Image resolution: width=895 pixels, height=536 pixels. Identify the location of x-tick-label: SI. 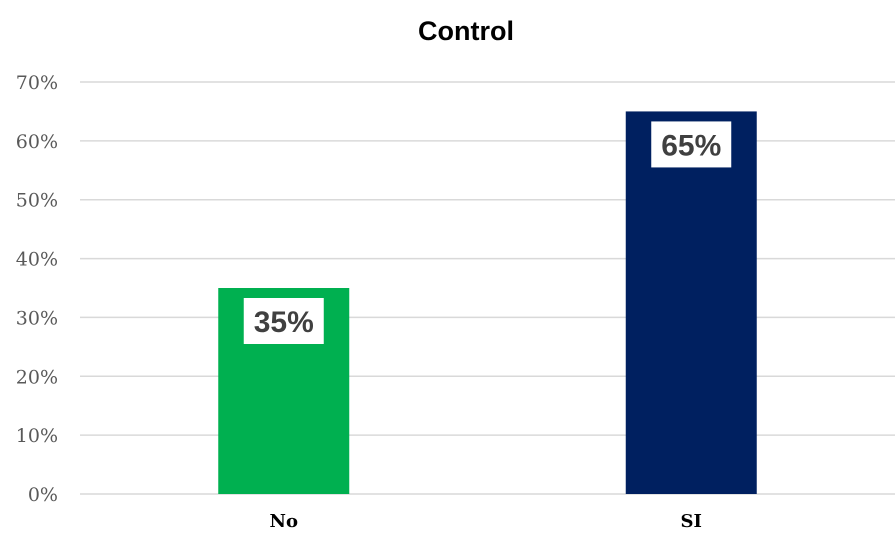
(691, 521).